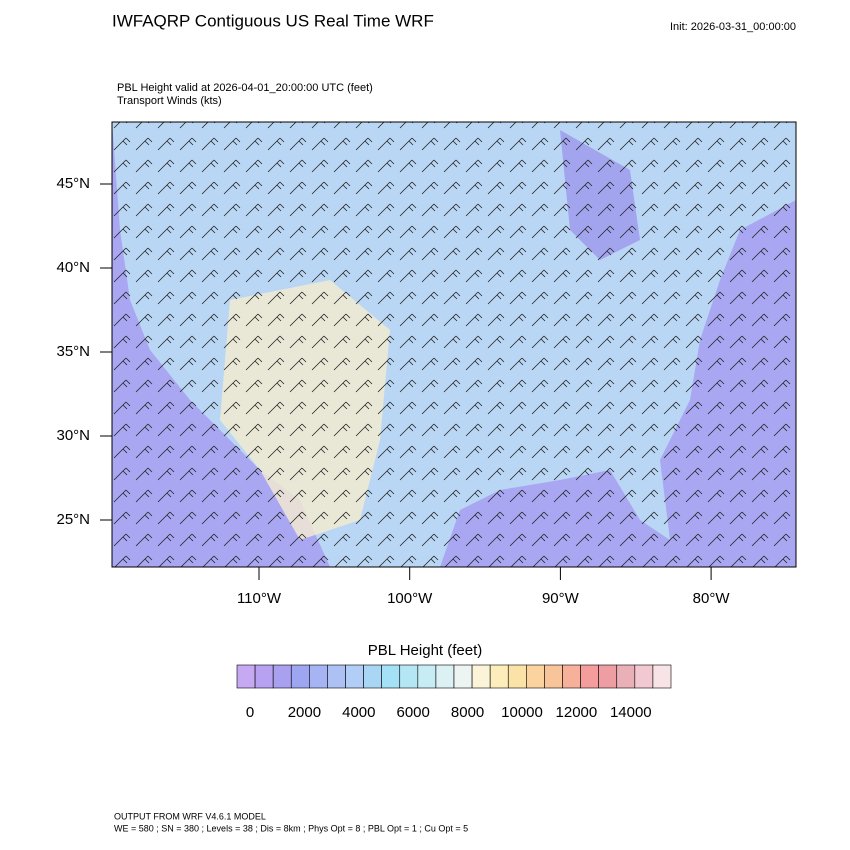 Image resolution: width=850 pixels, height=850 pixels. Describe the element at coordinates (190, 816) in the screenshot. I see `footer-line: OUTPUT FROM WRF V4.6.1 MODEL` at that location.